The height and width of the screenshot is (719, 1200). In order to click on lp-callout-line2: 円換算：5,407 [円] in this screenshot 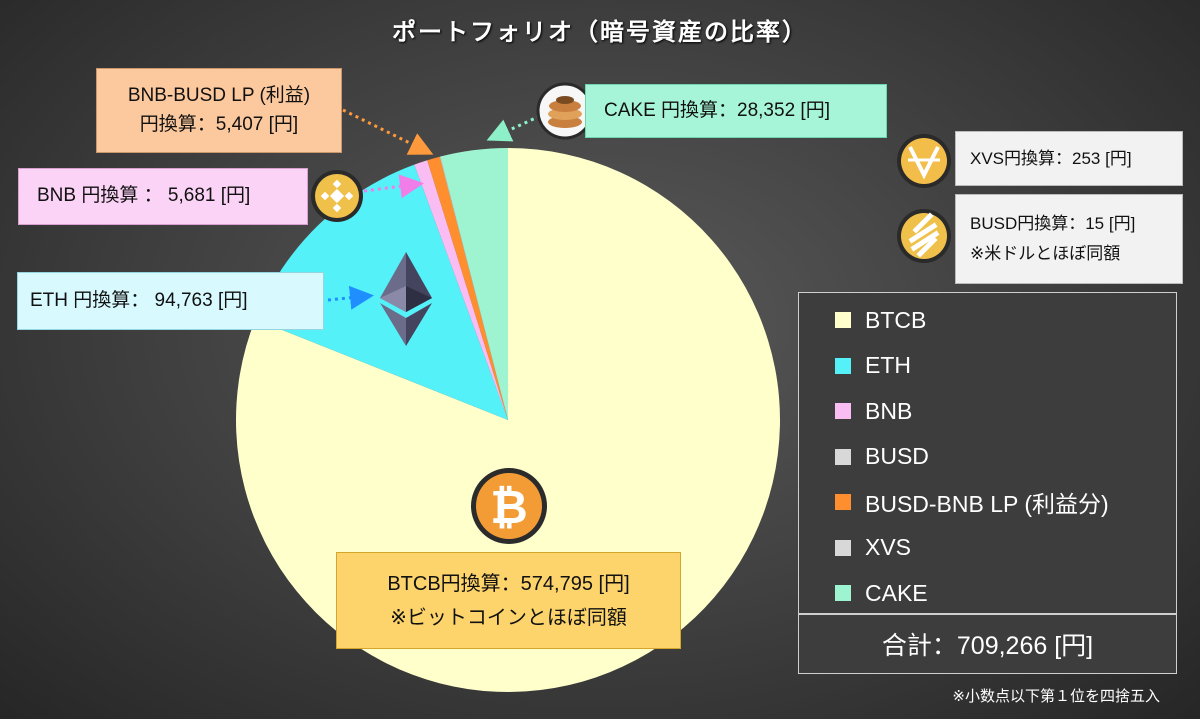, I will do `click(219, 124)`.